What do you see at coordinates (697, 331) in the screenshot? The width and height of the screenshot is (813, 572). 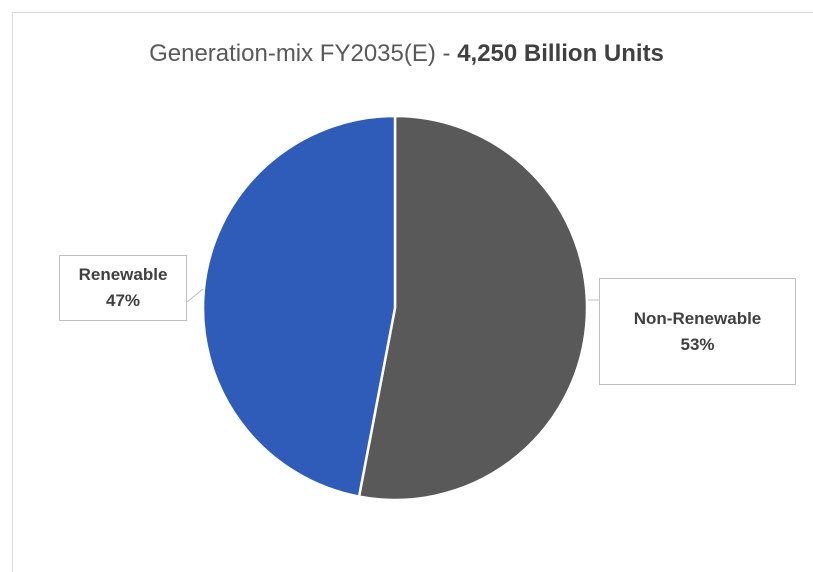 I see `data-label-non-renewable: Non-Renewable 53%` at bounding box center [697, 331].